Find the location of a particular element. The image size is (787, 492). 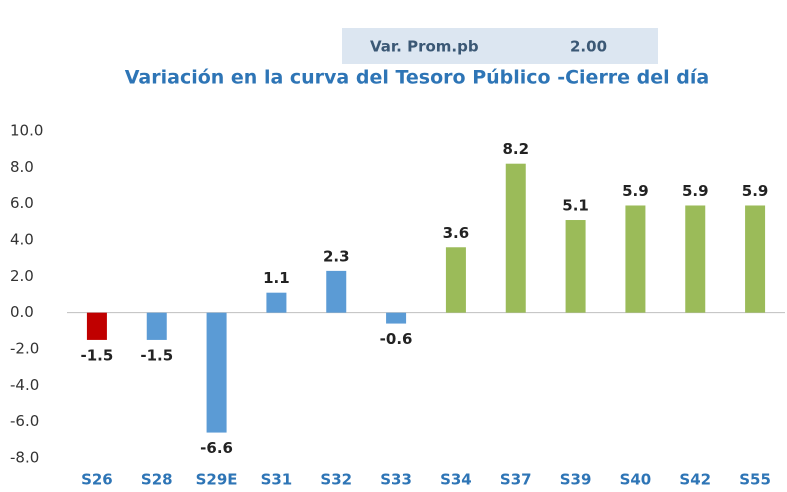

summary-label: Var. Prom.pb is located at coordinates (424, 47).